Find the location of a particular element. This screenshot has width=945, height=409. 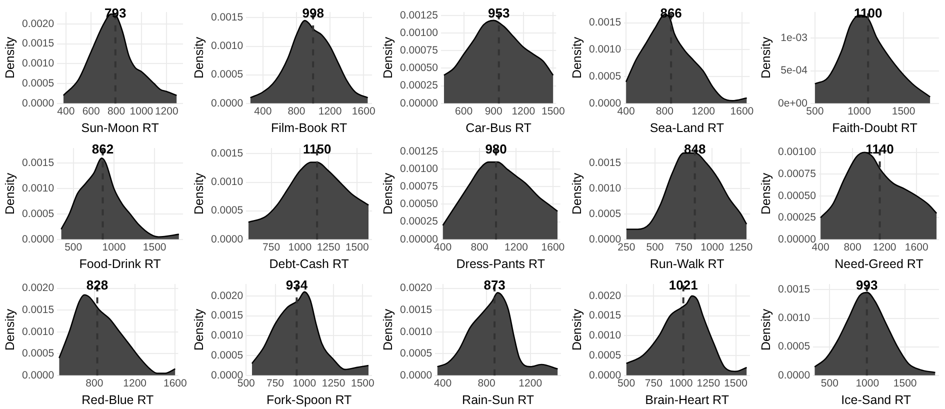

x-tick-label: 900 is located at coordinates (493, 112).